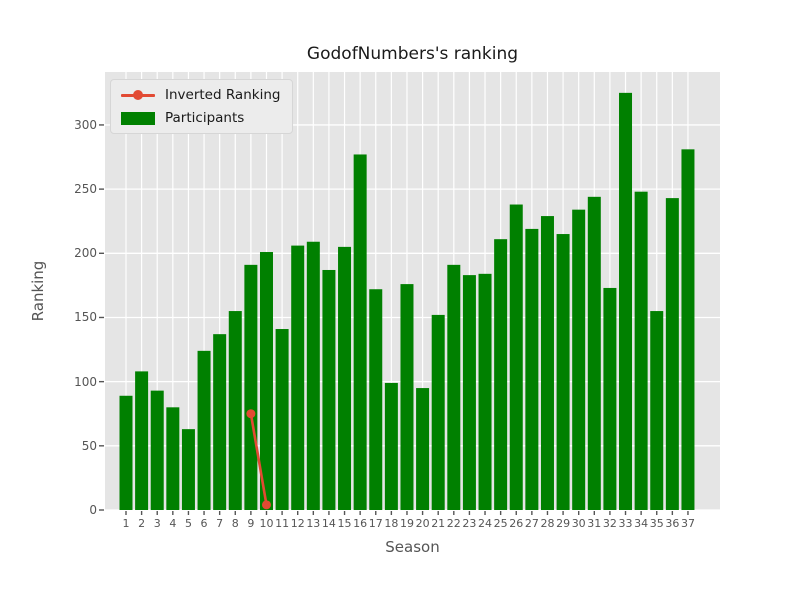 The height and width of the screenshot is (600, 800). Describe the element at coordinates (85, 253) in the screenshot. I see `y-tick-label-200: 200` at that location.